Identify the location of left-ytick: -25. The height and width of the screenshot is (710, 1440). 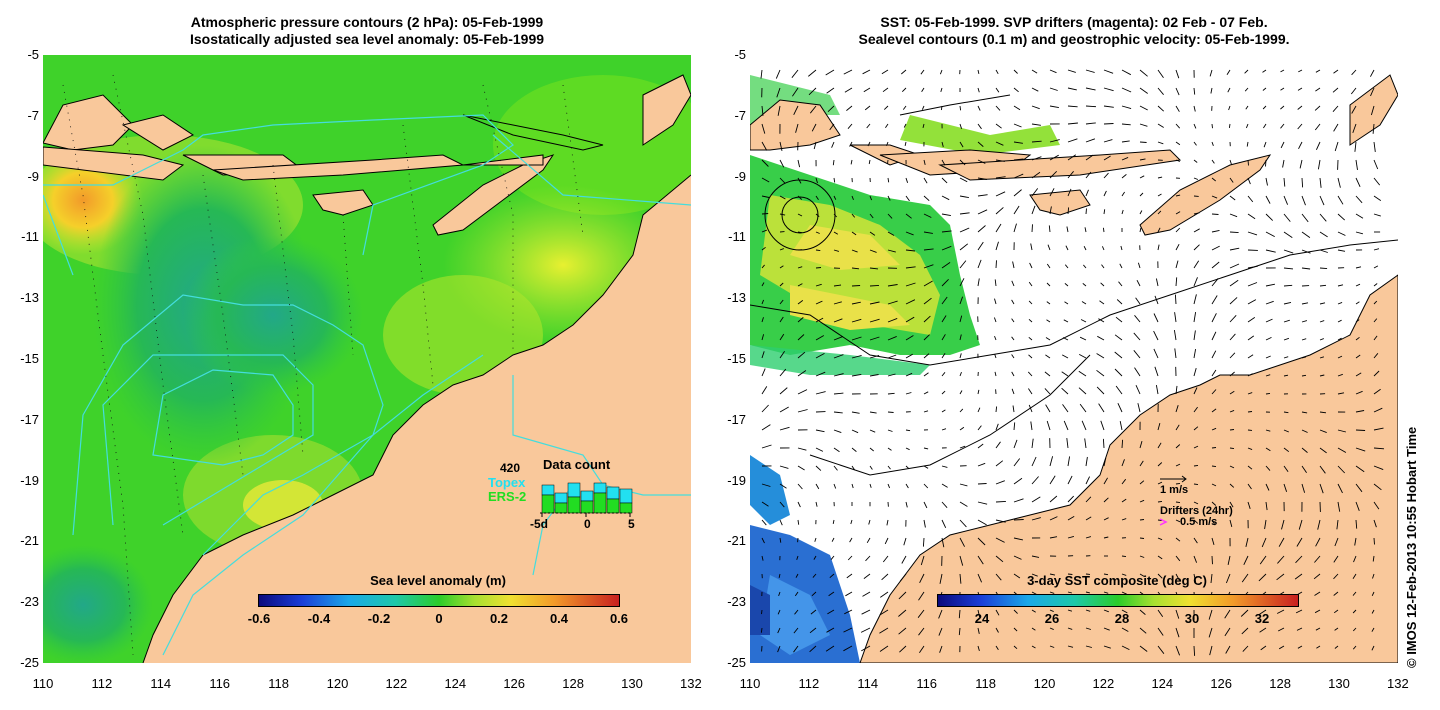
(29, 662).